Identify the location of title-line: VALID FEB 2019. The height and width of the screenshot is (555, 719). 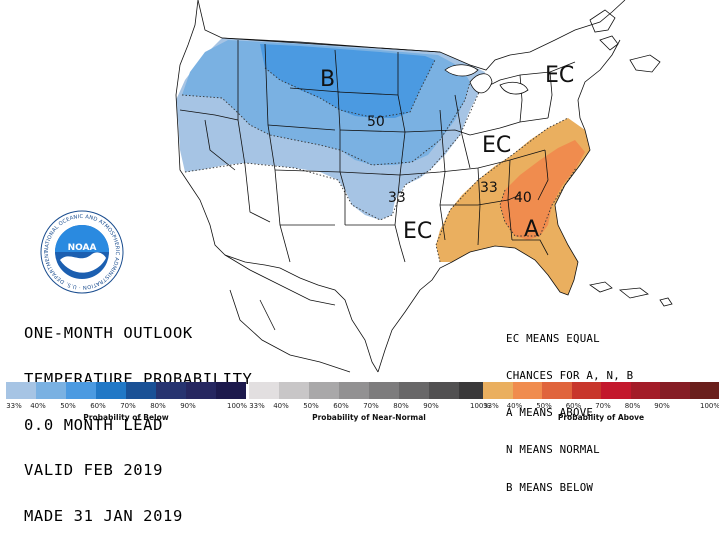
(138, 470).